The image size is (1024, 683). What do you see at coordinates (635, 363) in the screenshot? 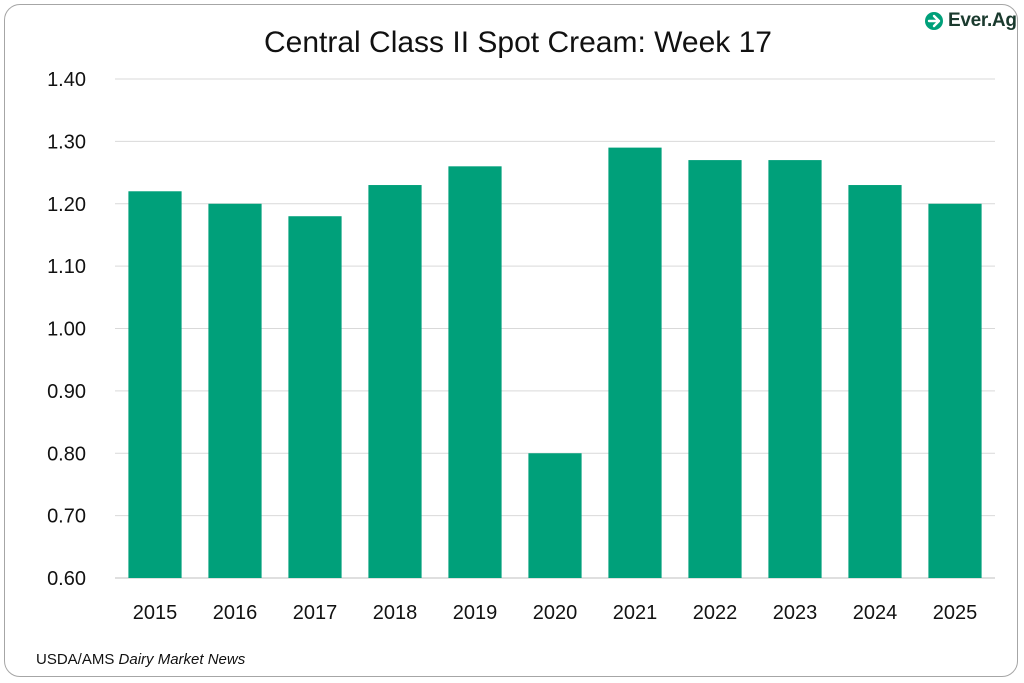
I see `bar-2021` at bounding box center [635, 363].